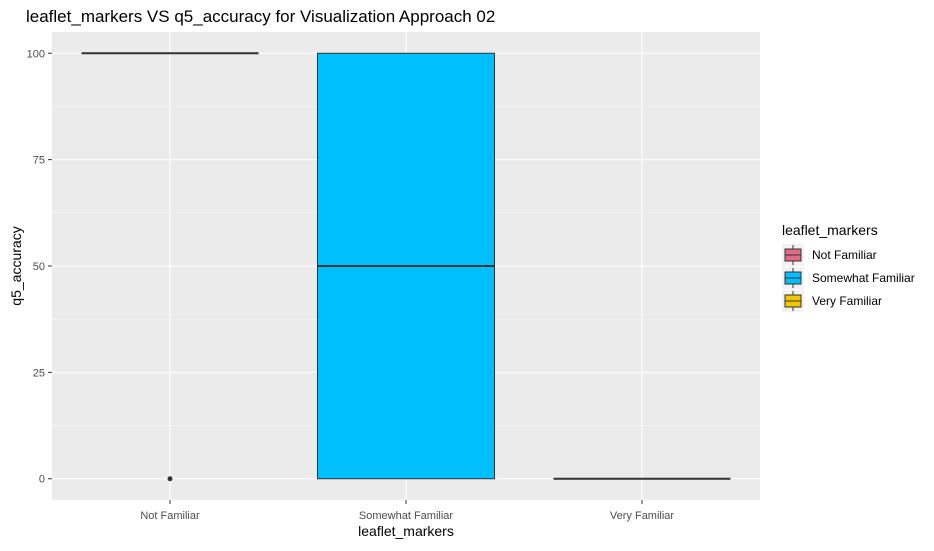  I want to click on legend-label: Not Familiar, so click(844, 255).